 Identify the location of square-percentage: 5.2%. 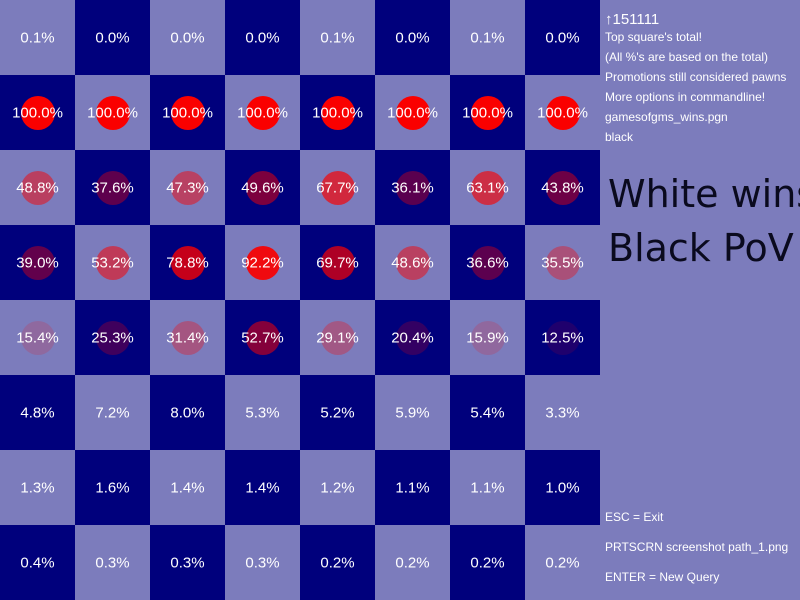
(337, 412).